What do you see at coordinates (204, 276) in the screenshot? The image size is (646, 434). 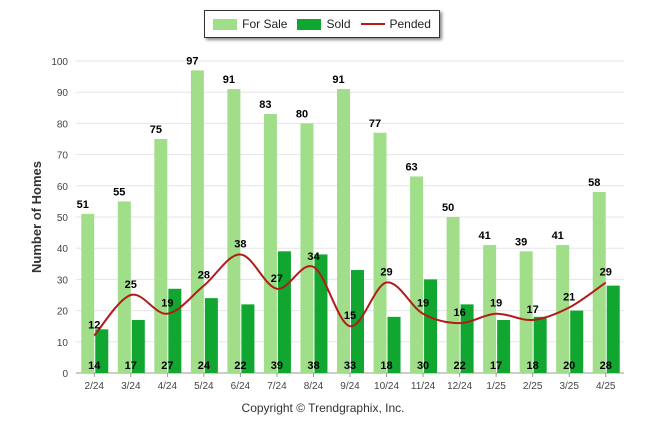 I see `data-label-pended: 28` at bounding box center [204, 276].